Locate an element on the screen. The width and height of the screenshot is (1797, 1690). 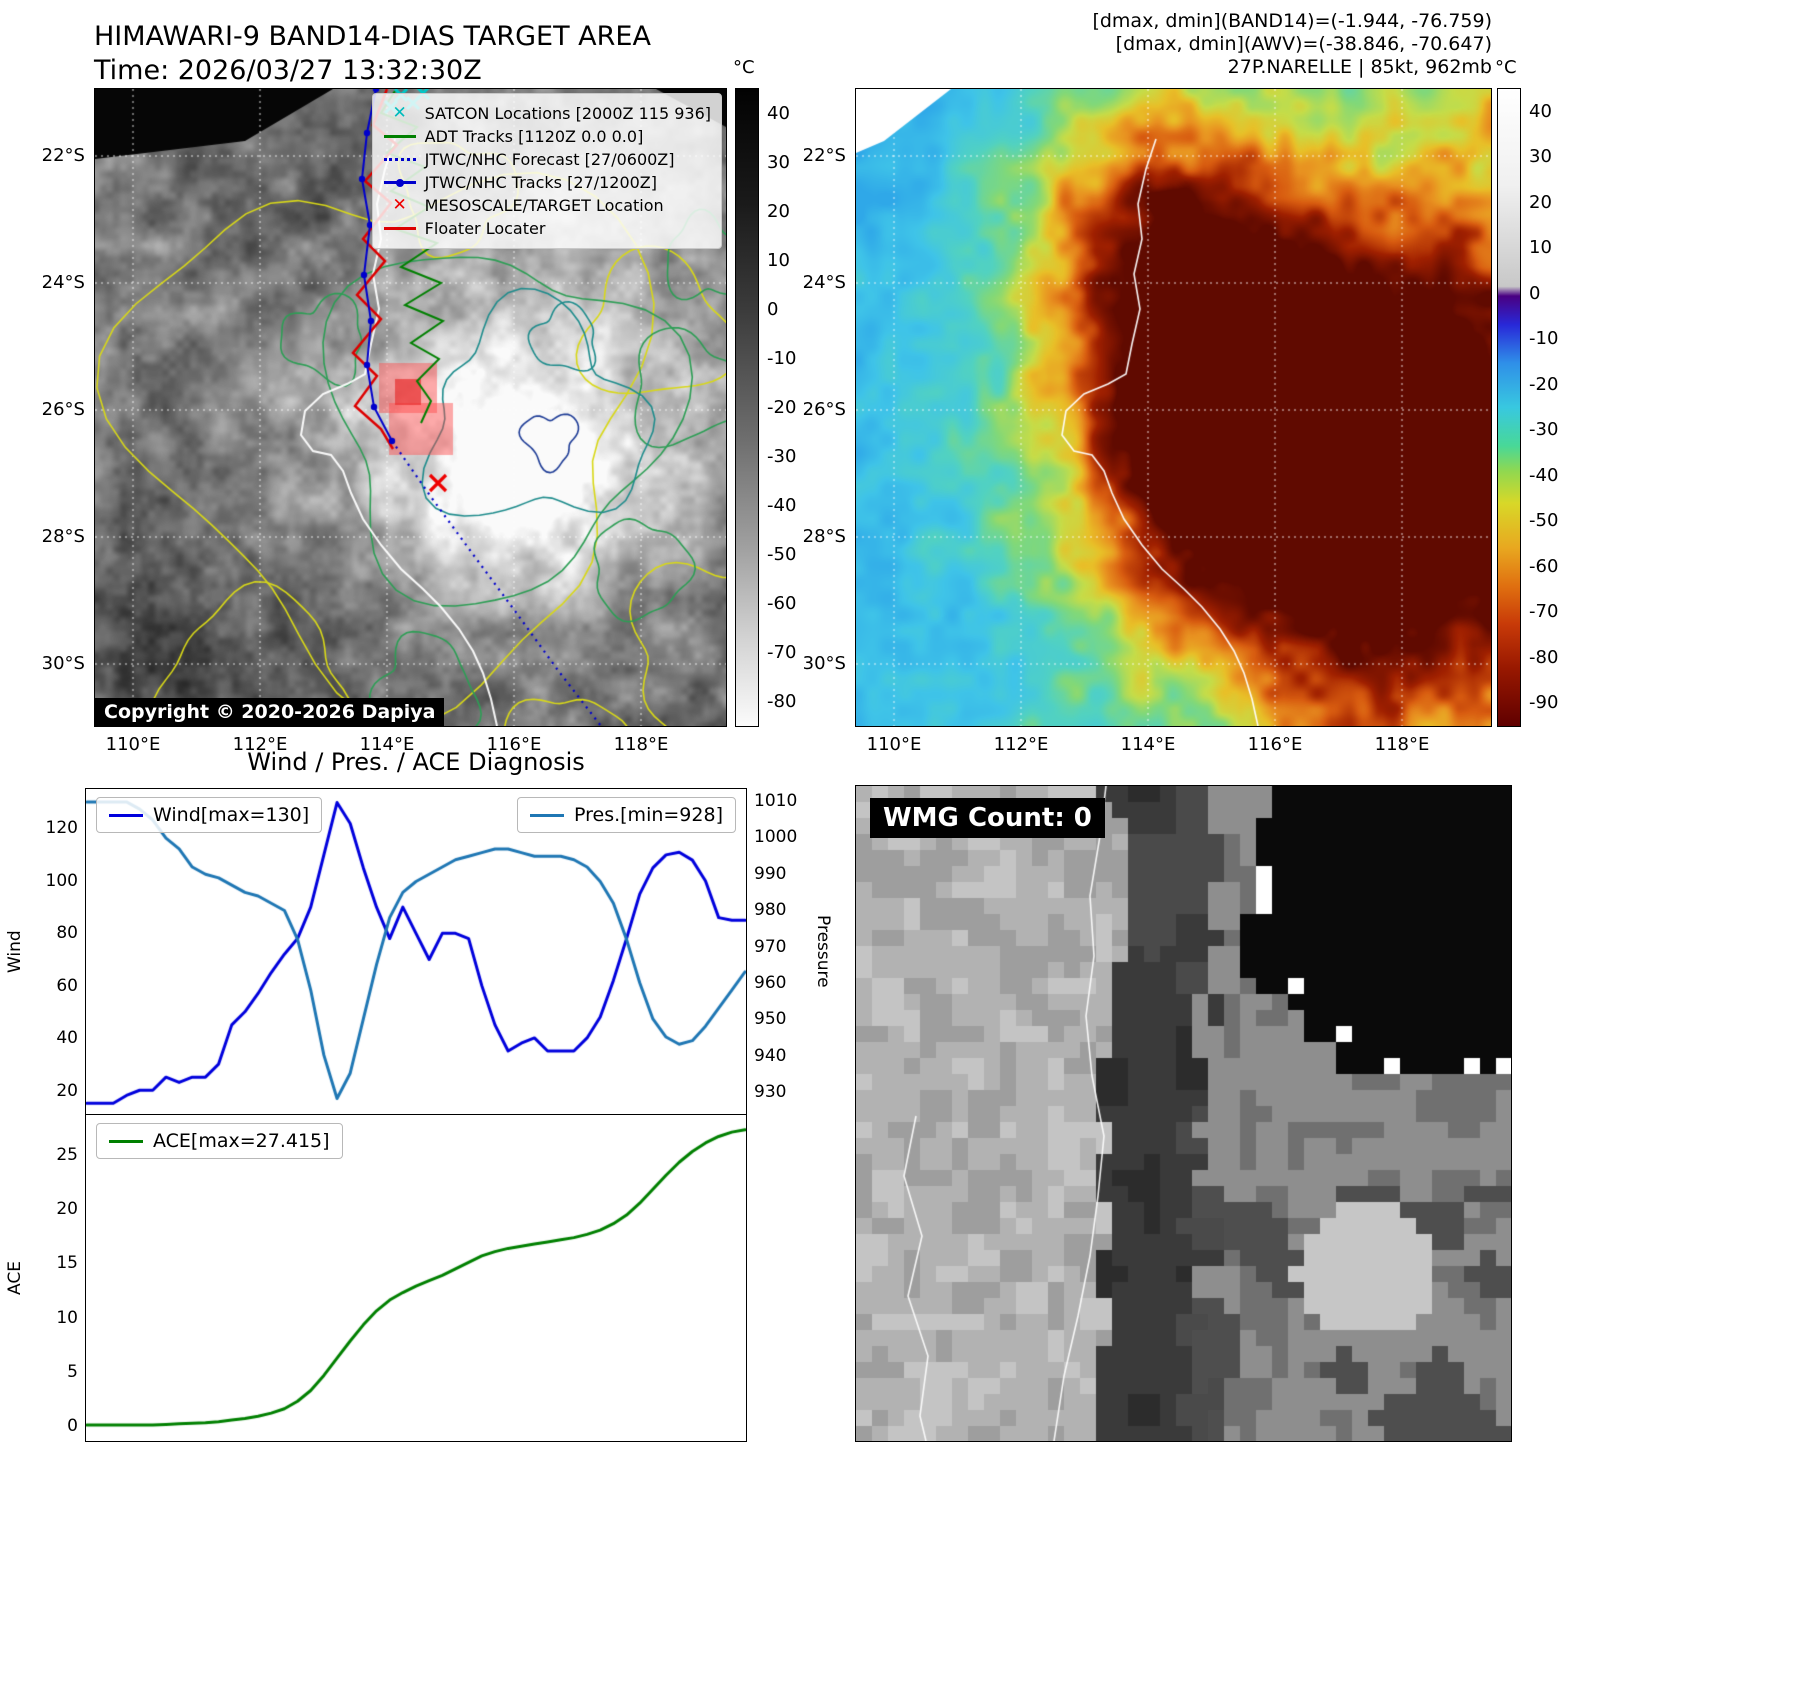
band14-colorbar: °C 40 30 20 10 0 -10 -20 -30 -40 -50 -60 -70 -80 is located at coordinates (764, 392).